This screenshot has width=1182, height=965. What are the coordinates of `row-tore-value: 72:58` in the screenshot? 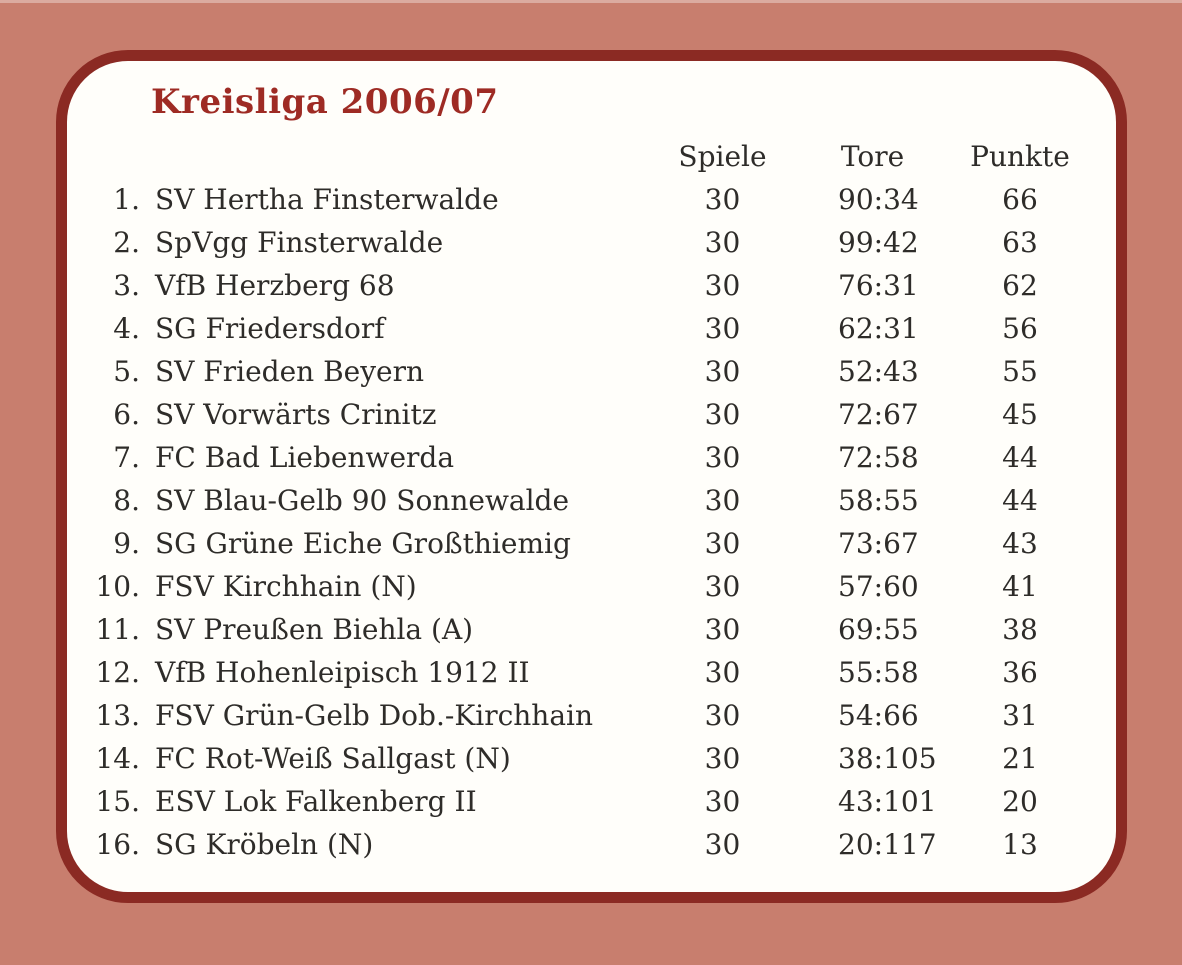 It's located at (878, 457).